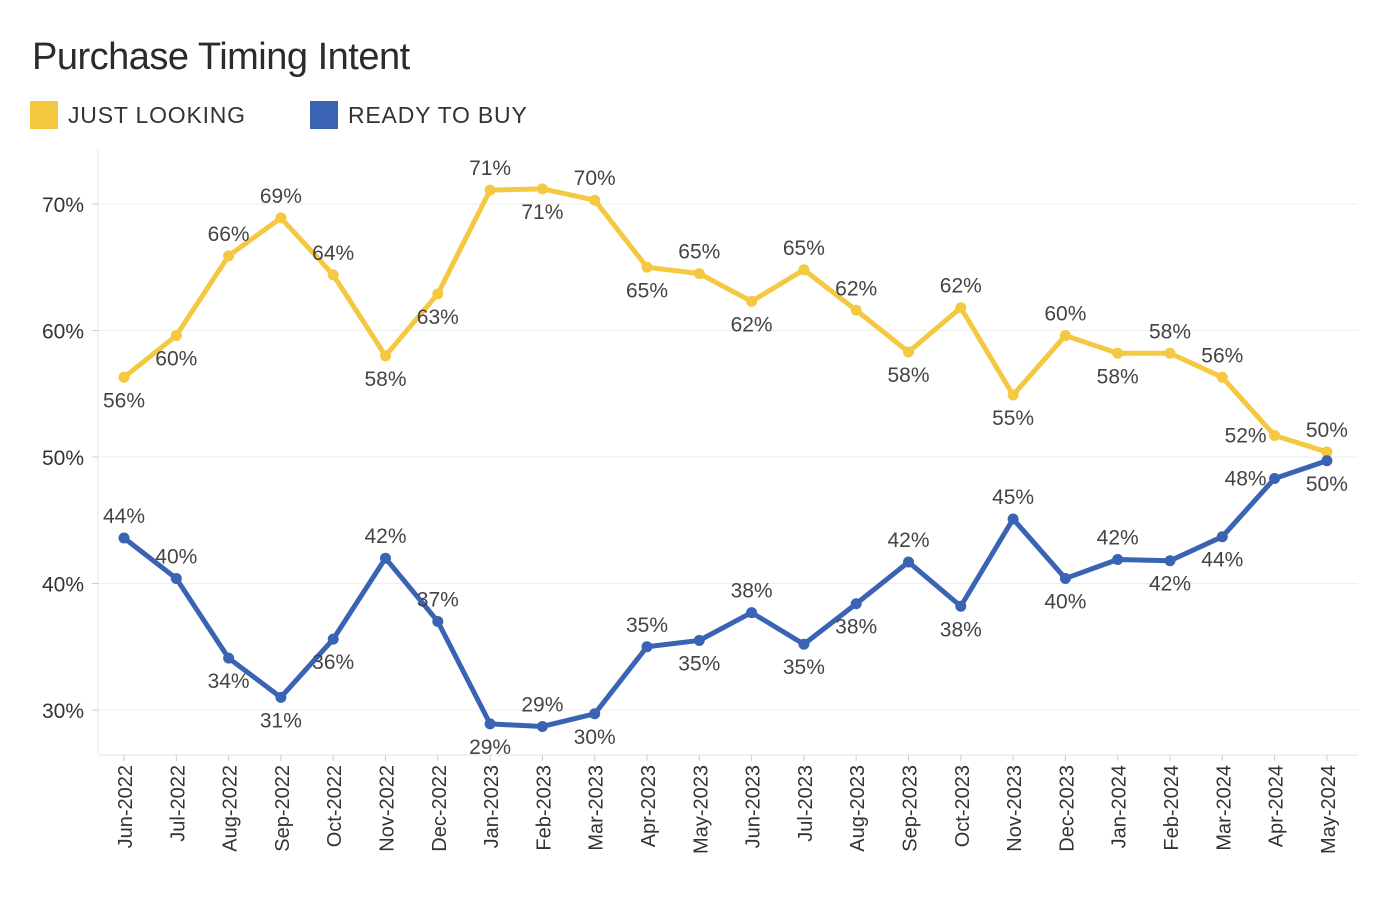 The height and width of the screenshot is (900, 1380). I want to click on data-label: 45%, so click(1013, 497).